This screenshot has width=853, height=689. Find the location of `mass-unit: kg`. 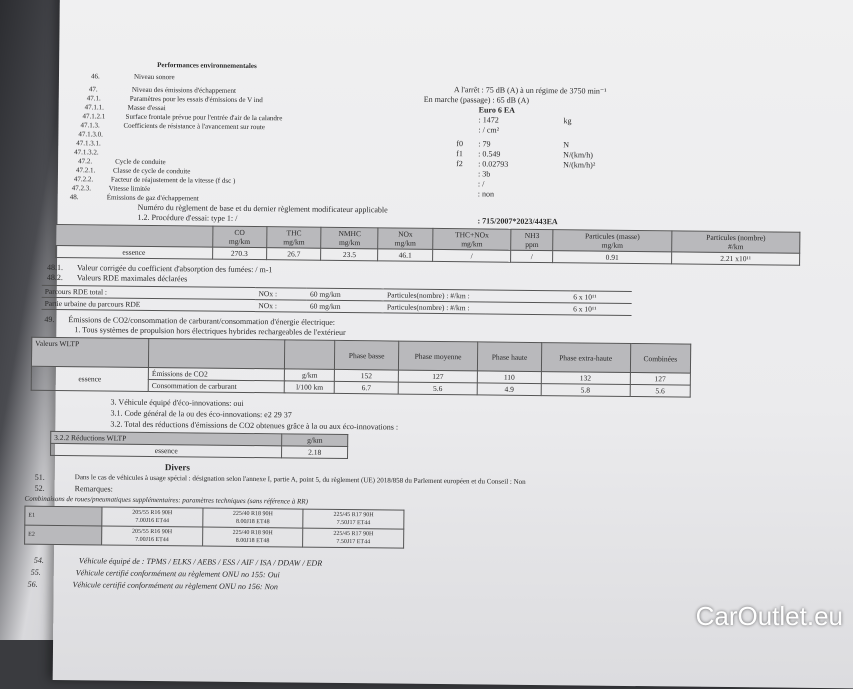

mass-unit: kg is located at coordinates (567, 121).